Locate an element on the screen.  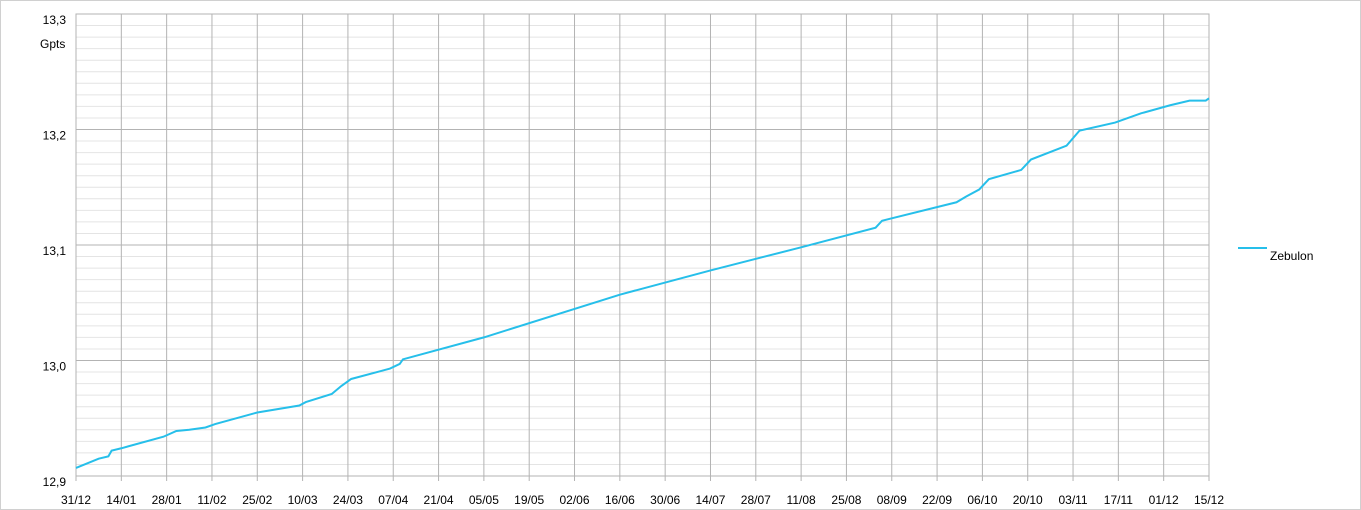
x-tick-label: 15/12 is located at coordinates (1209, 500).